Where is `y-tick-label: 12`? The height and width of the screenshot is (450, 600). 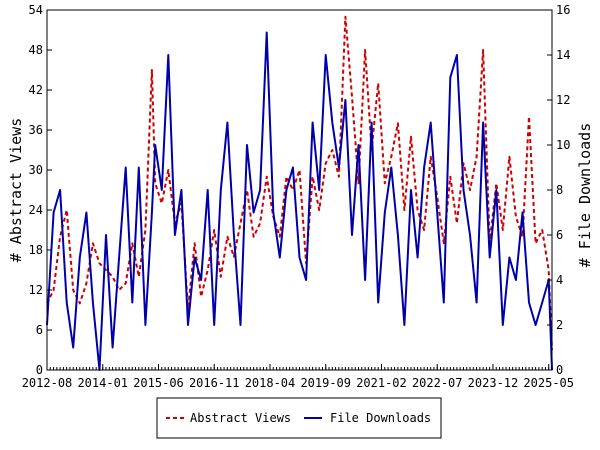
y-tick-label: 12 is located at coordinates (36, 290).